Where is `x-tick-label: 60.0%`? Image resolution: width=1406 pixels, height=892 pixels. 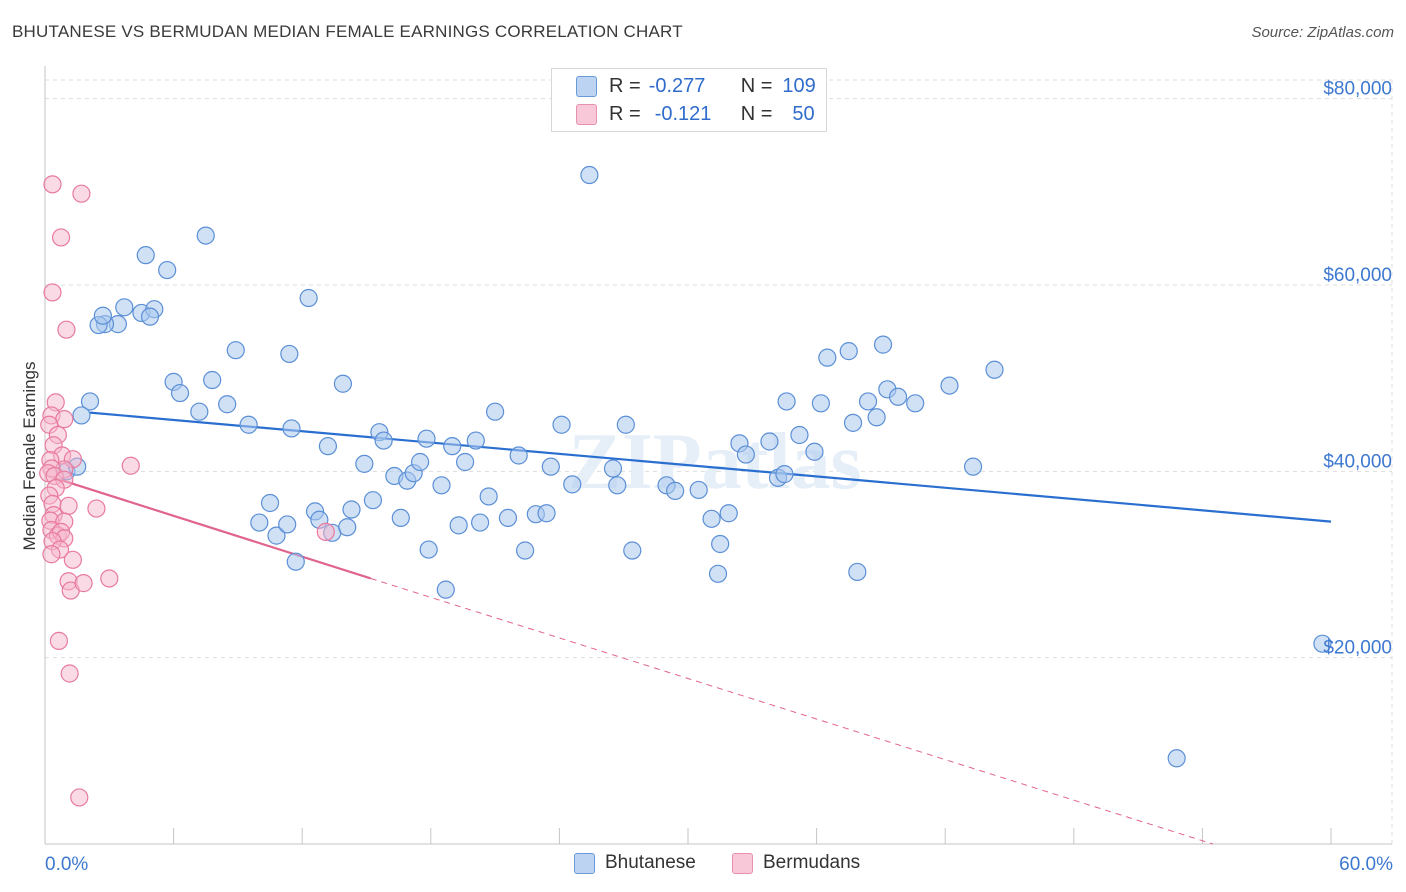 x-tick-label: 60.0% is located at coordinates (1366, 864).